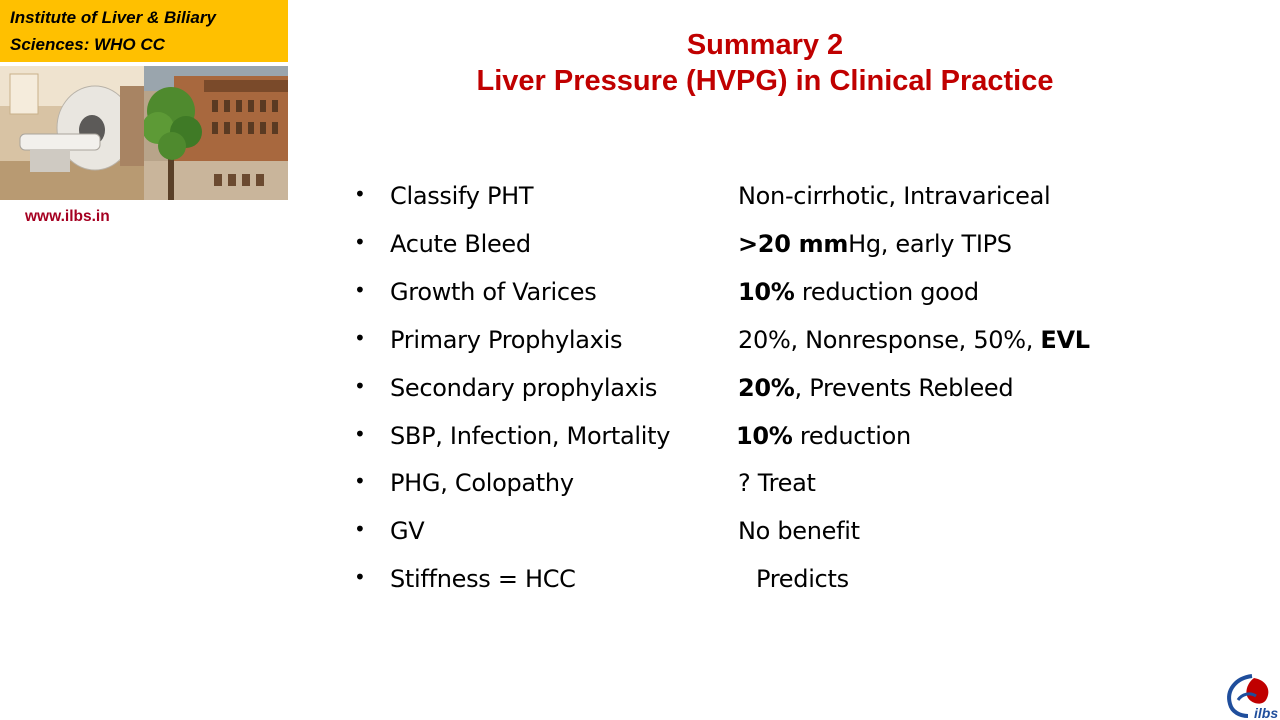 The width and height of the screenshot is (1280, 720). What do you see at coordinates (904, 388) in the screenshot?
I see `value-text: , Prevents Rebleed` at bounding box center [904, 388].